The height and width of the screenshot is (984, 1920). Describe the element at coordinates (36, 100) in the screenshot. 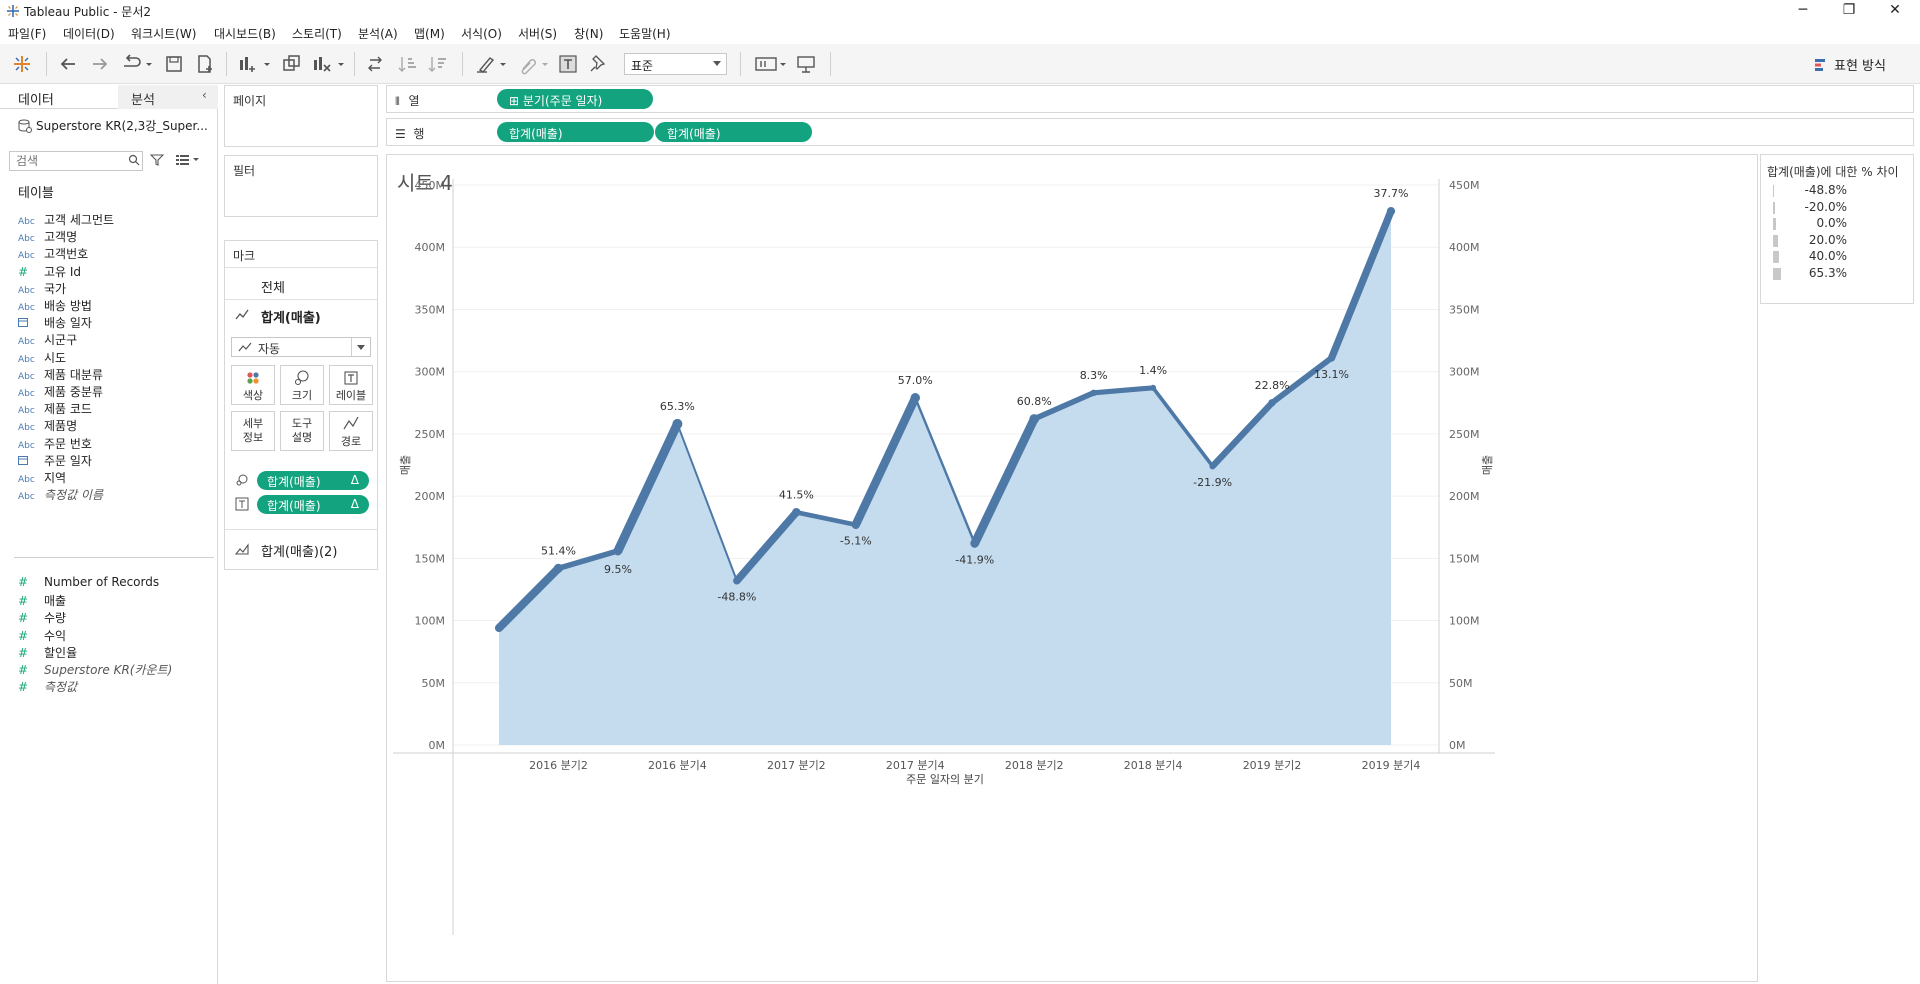

I see `tab-data: 데이터` at that location.